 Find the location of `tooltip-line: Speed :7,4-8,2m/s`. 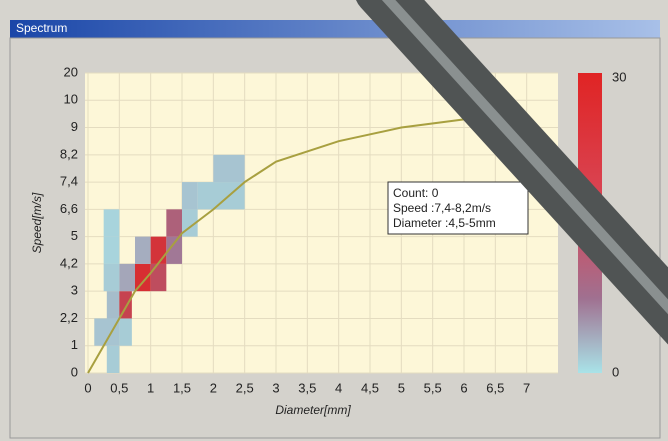

tooltip-line: Speed :7,4-8,2m/s is located at coordinates (442, 208).